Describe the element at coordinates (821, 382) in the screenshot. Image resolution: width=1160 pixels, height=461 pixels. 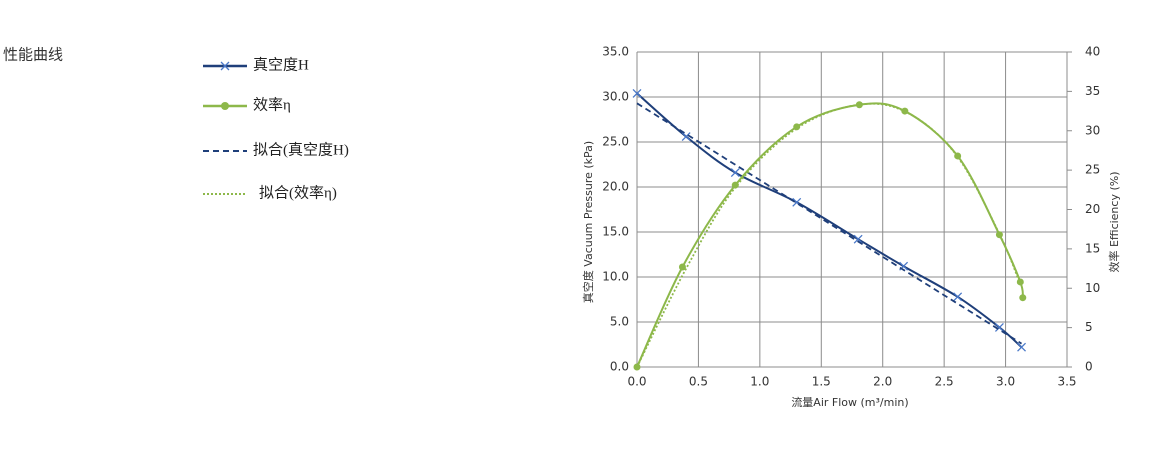
I see `x-tick-label: 1.5` at that location.